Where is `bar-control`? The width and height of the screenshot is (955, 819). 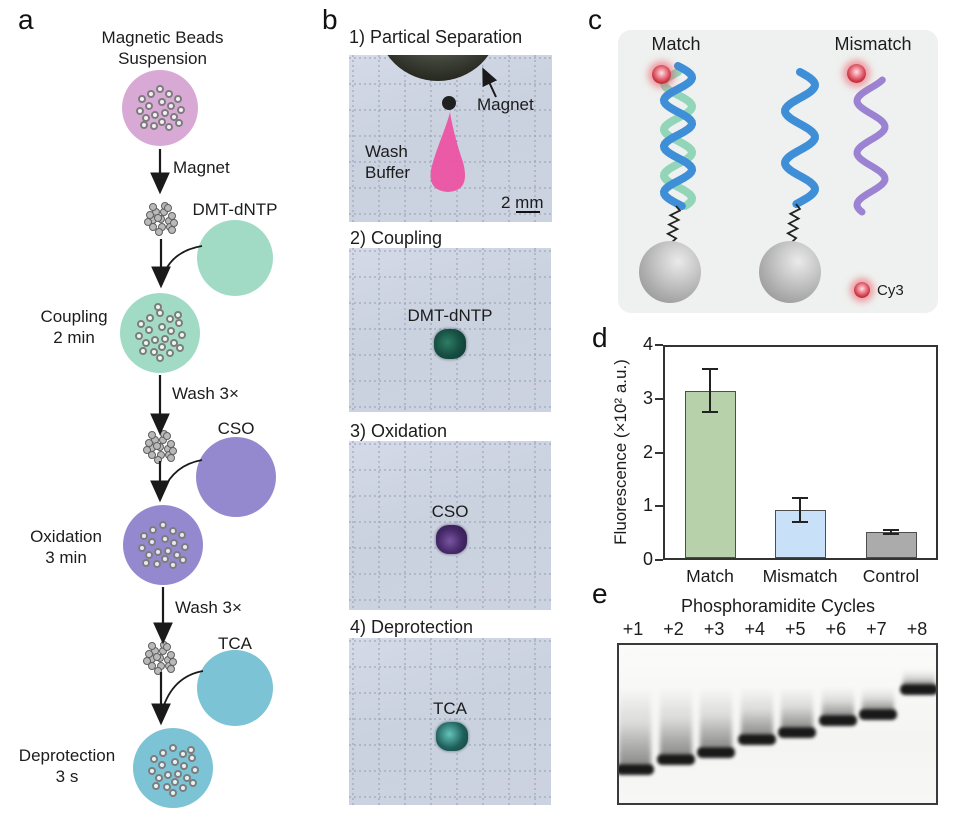 bar-control is located at coordinates (891, 545).